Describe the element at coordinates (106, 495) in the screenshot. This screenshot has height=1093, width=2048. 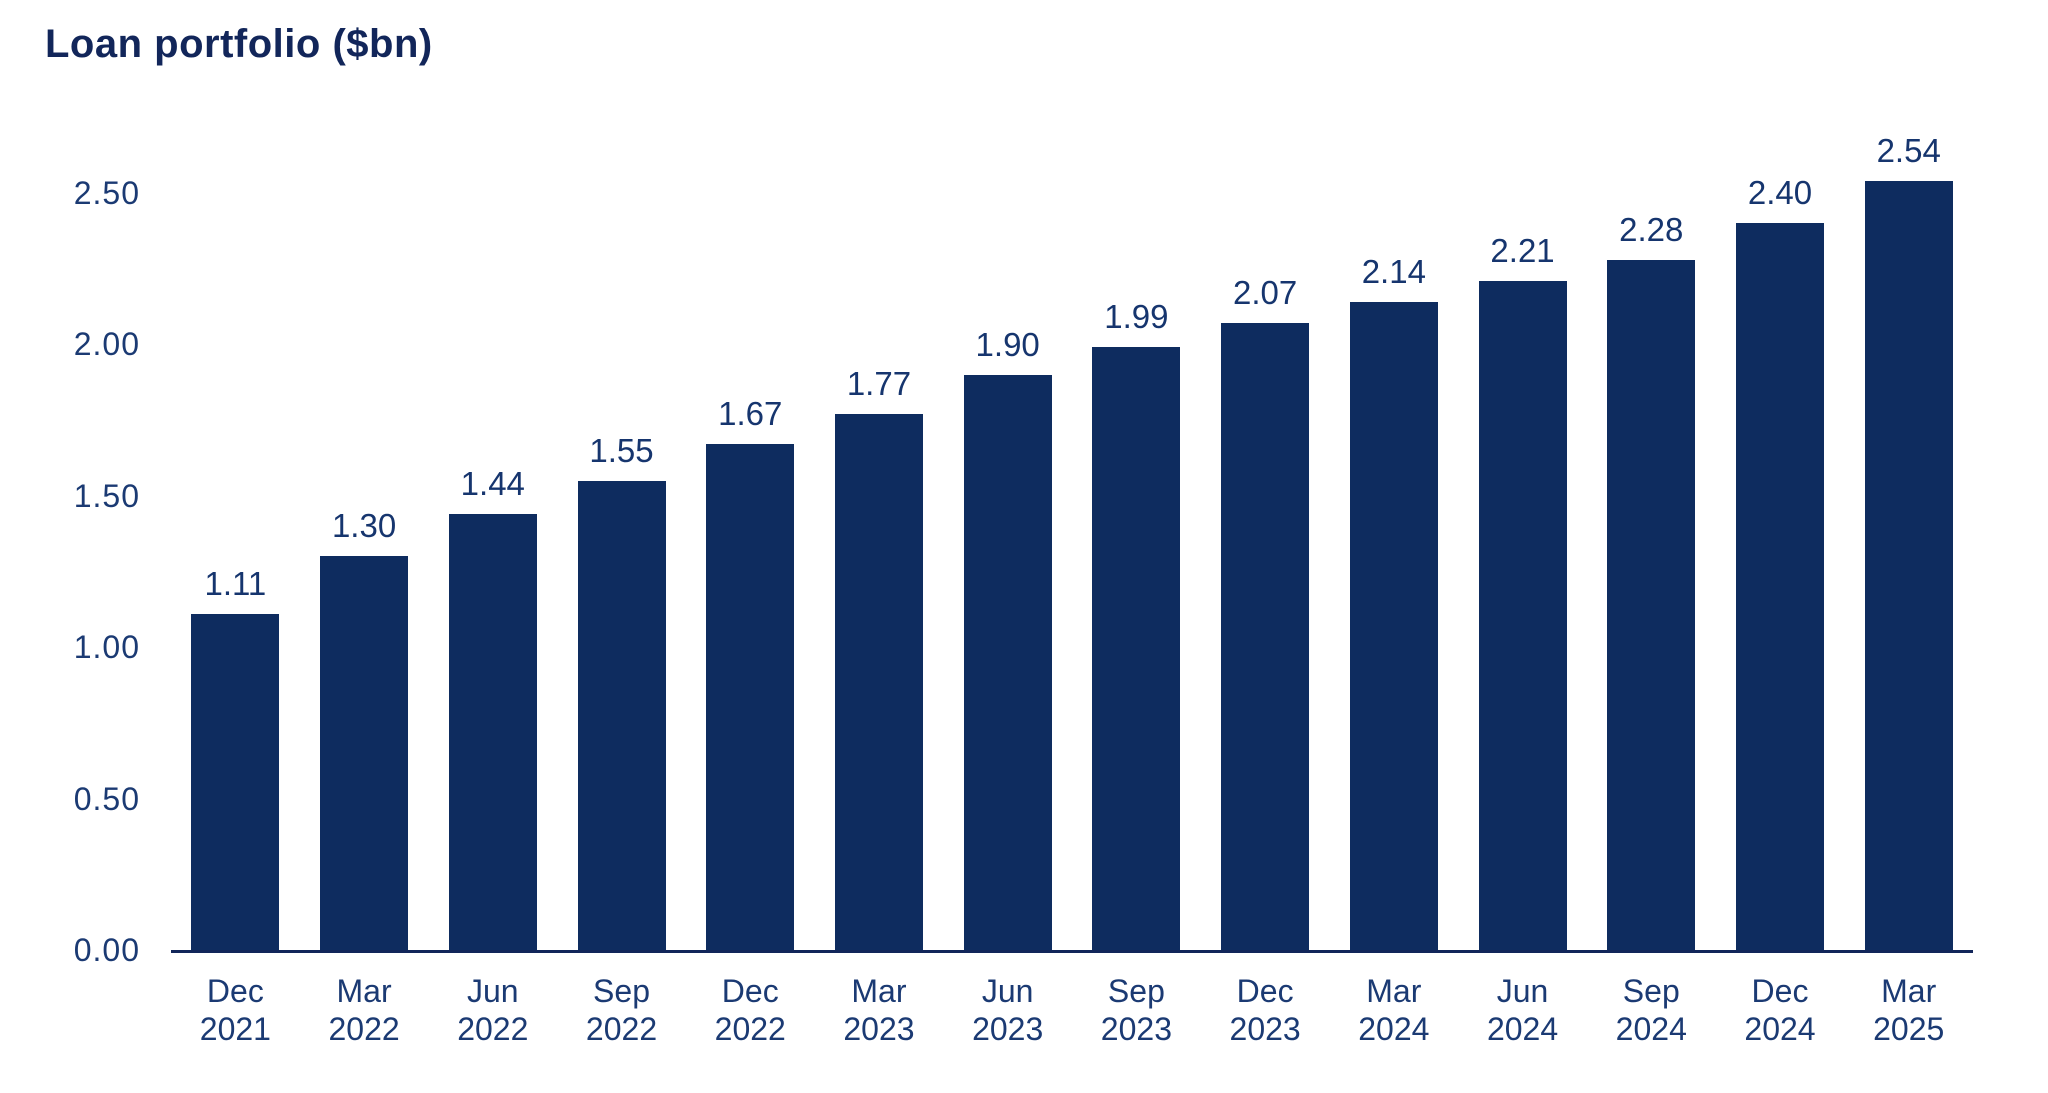
I see `y-tick-label: 1.50` at that location.